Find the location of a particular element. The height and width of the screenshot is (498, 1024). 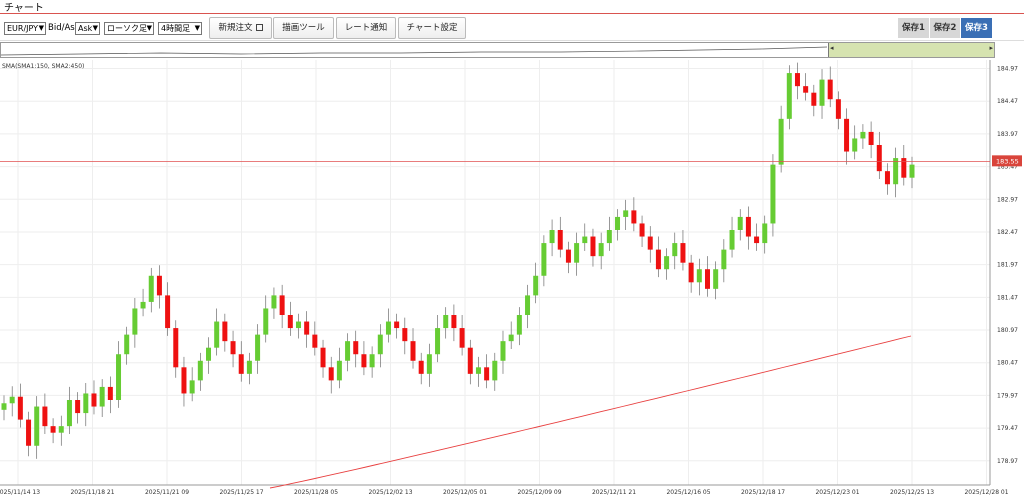

x-tick-label: 2025/11/14 13 is located at coordinates (20, 492).